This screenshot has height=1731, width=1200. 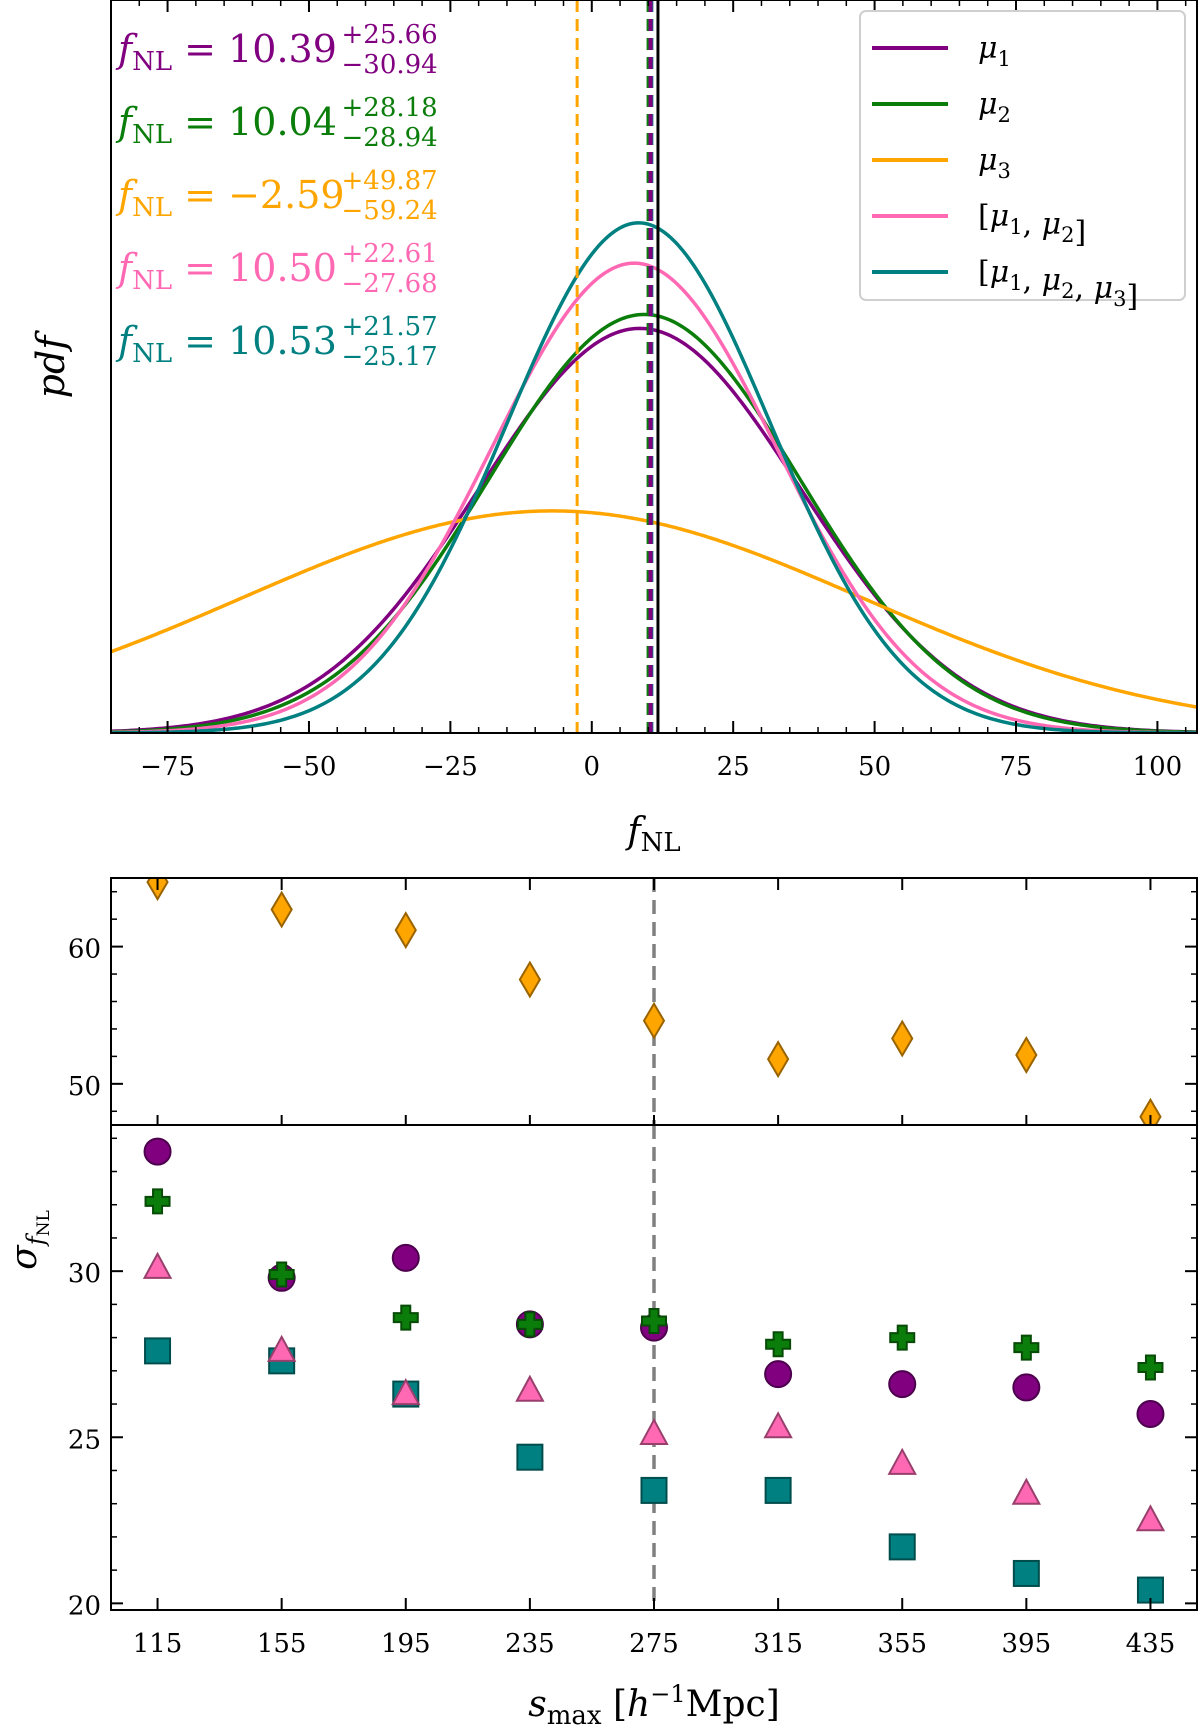 What do you see at coordinates (167, 767) in the screenshot?
I see `pdf-xtick-label: −75` at bounding box center [167, 767].